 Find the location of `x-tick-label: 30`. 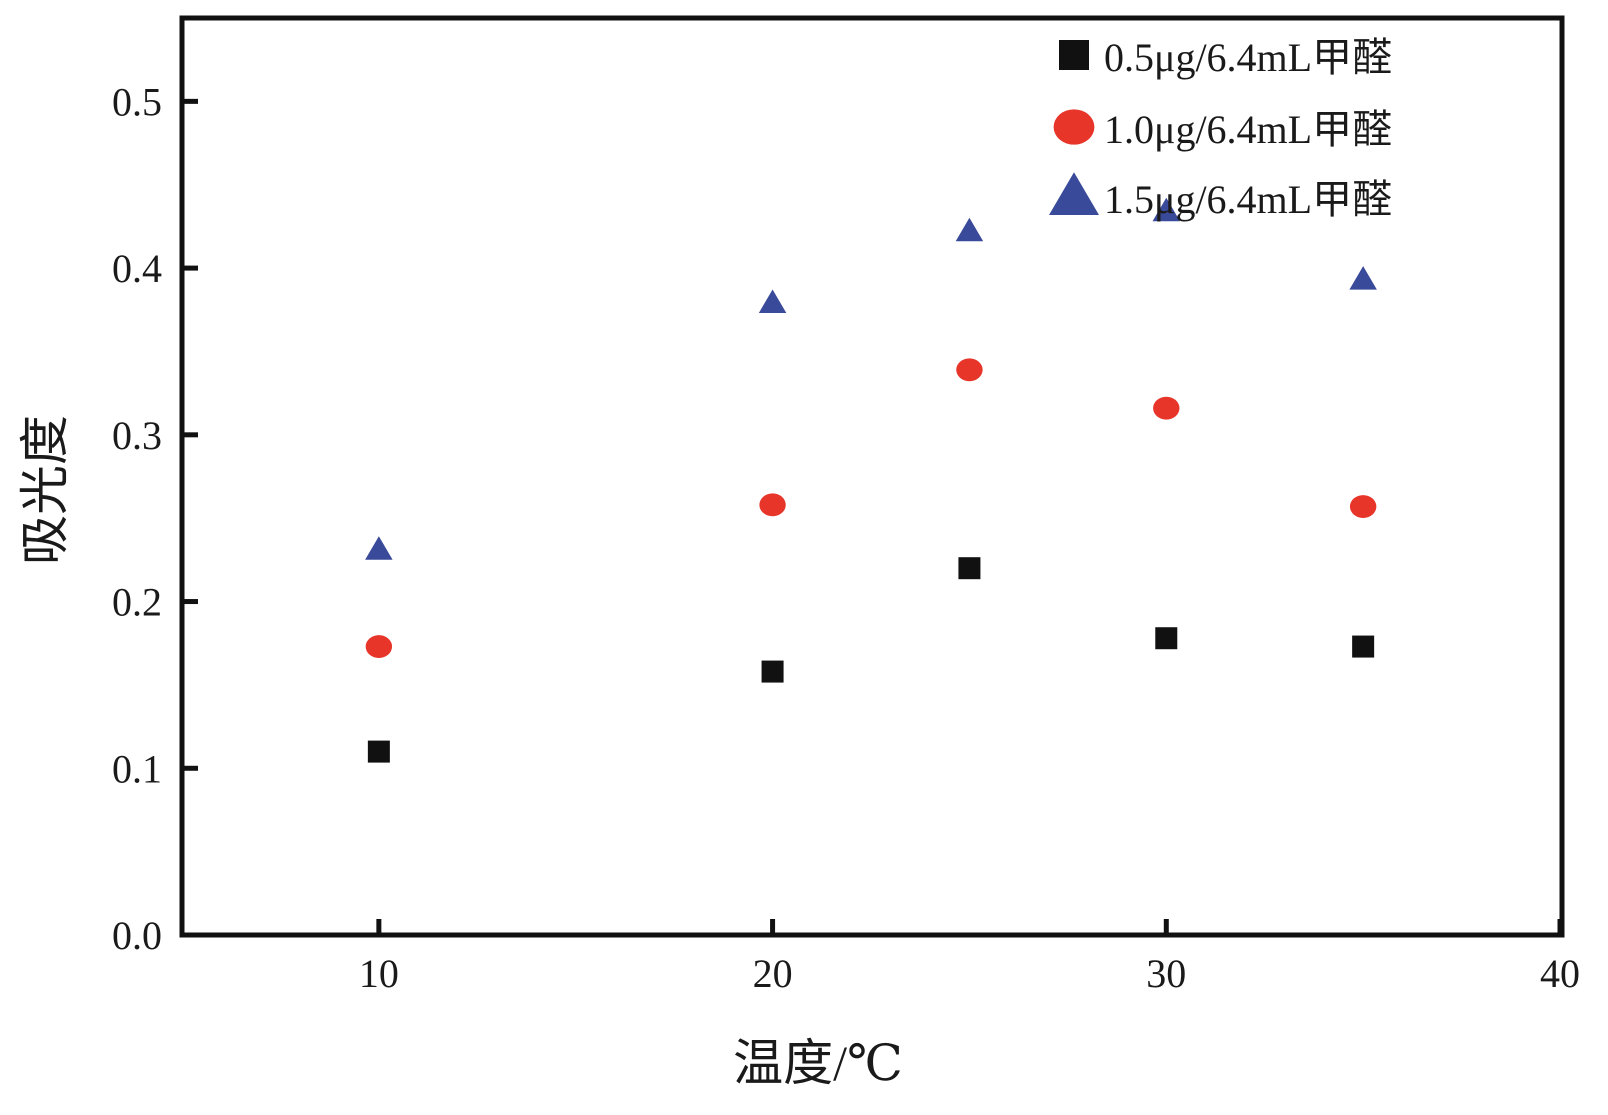

x-tick-label: 30 is located at coordinates (1166, 973).